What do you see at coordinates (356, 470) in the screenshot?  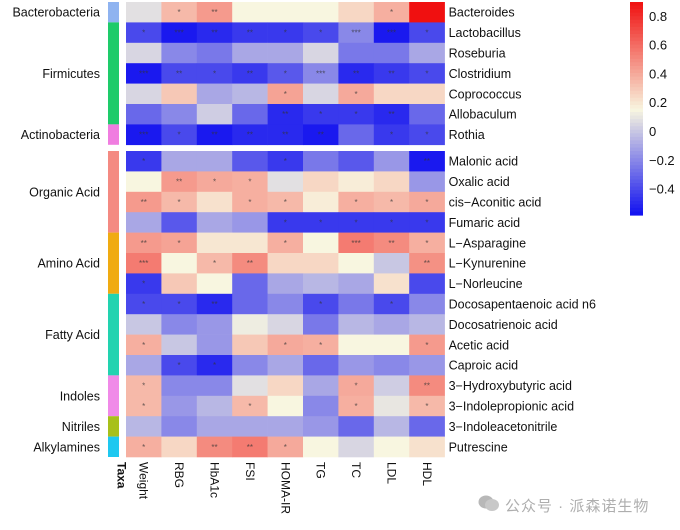 I see `column-label: TC` at bounding box center [356, 470].